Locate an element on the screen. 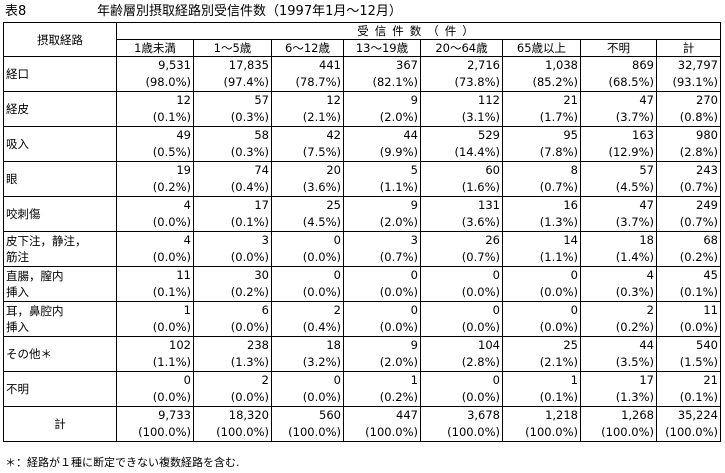 This screenshot has height=473, width=725. cell-percent: (1.6%) is located at coordinates (480, 187).